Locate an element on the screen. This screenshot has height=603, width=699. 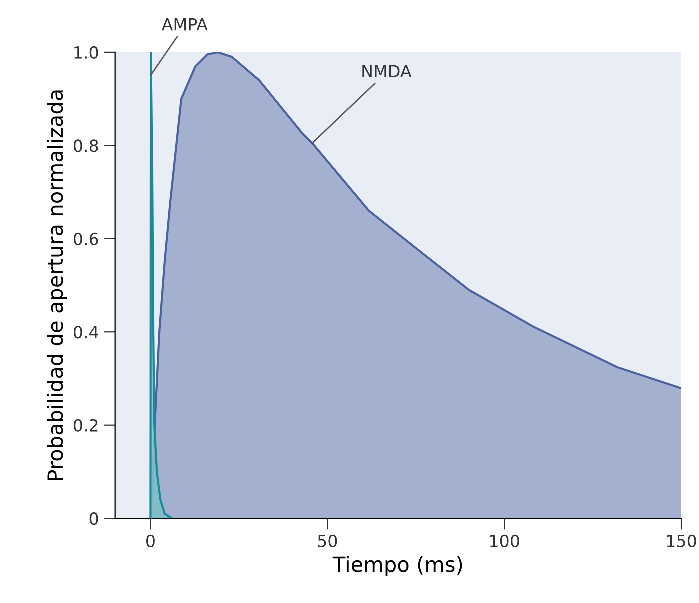
annotation: NMDA is located at coordinates (387, 71).